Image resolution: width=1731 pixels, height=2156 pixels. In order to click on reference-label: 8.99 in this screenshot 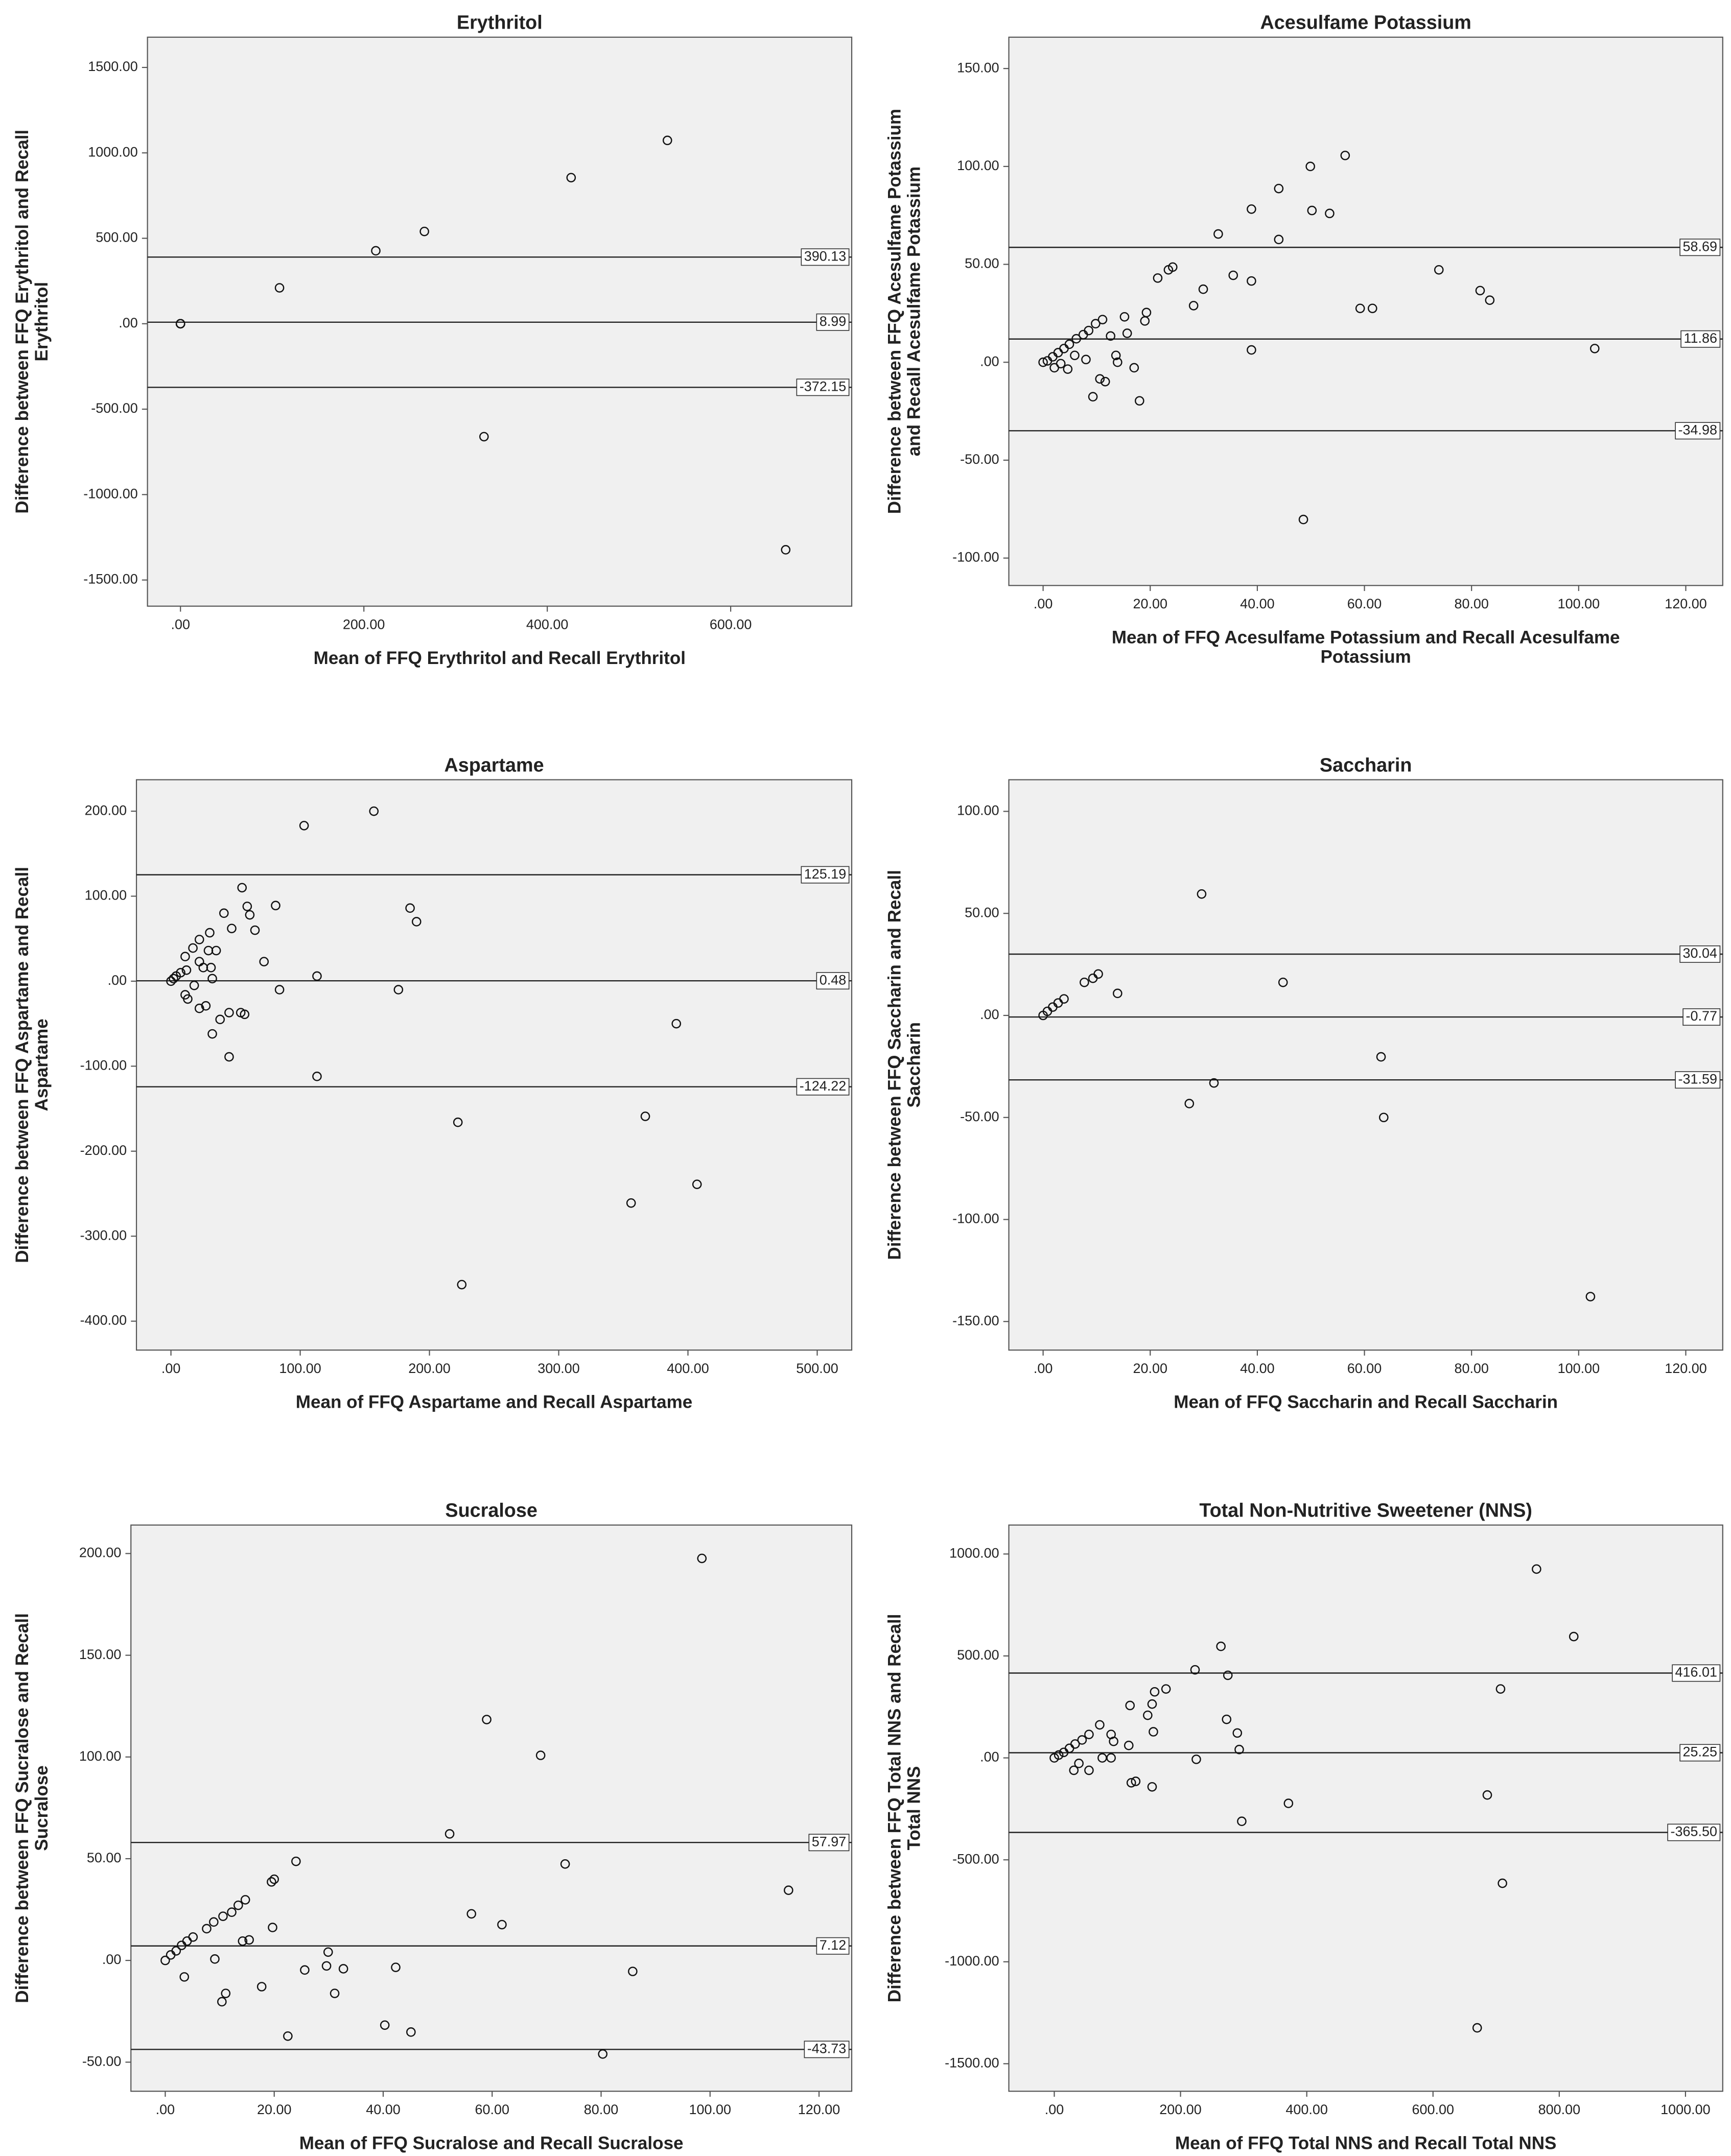, I will do `click(833, 321)`.